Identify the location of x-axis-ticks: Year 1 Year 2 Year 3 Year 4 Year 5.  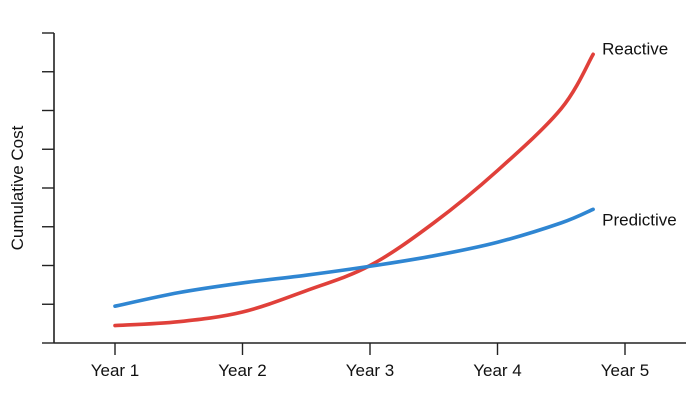
(370, 361).